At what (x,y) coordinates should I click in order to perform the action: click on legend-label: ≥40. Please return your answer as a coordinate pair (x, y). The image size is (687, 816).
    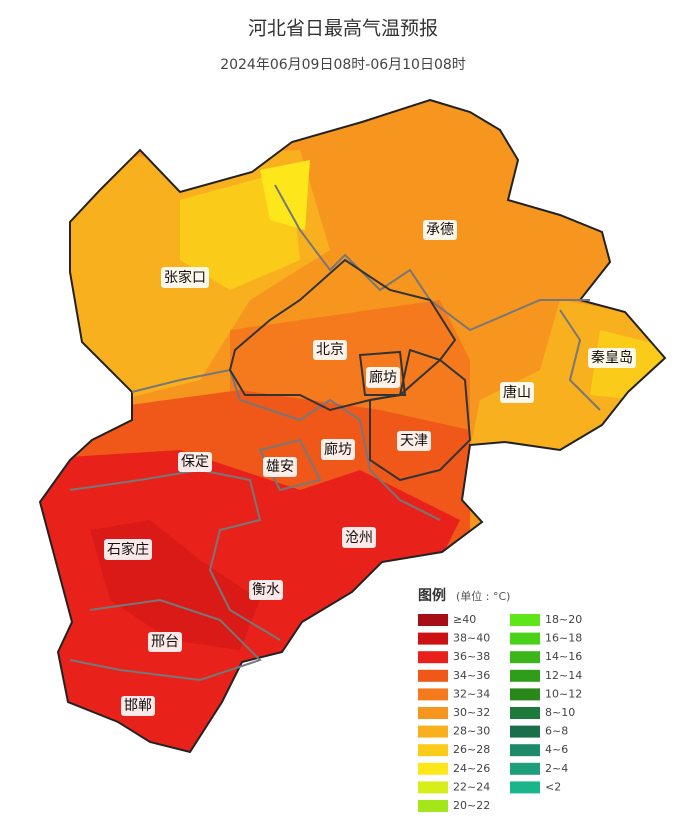
    Looking at the image, I should click on (464, 619).